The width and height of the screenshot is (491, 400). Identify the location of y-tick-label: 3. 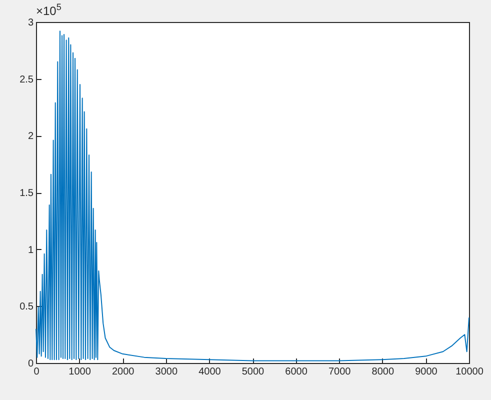
(31, 23).